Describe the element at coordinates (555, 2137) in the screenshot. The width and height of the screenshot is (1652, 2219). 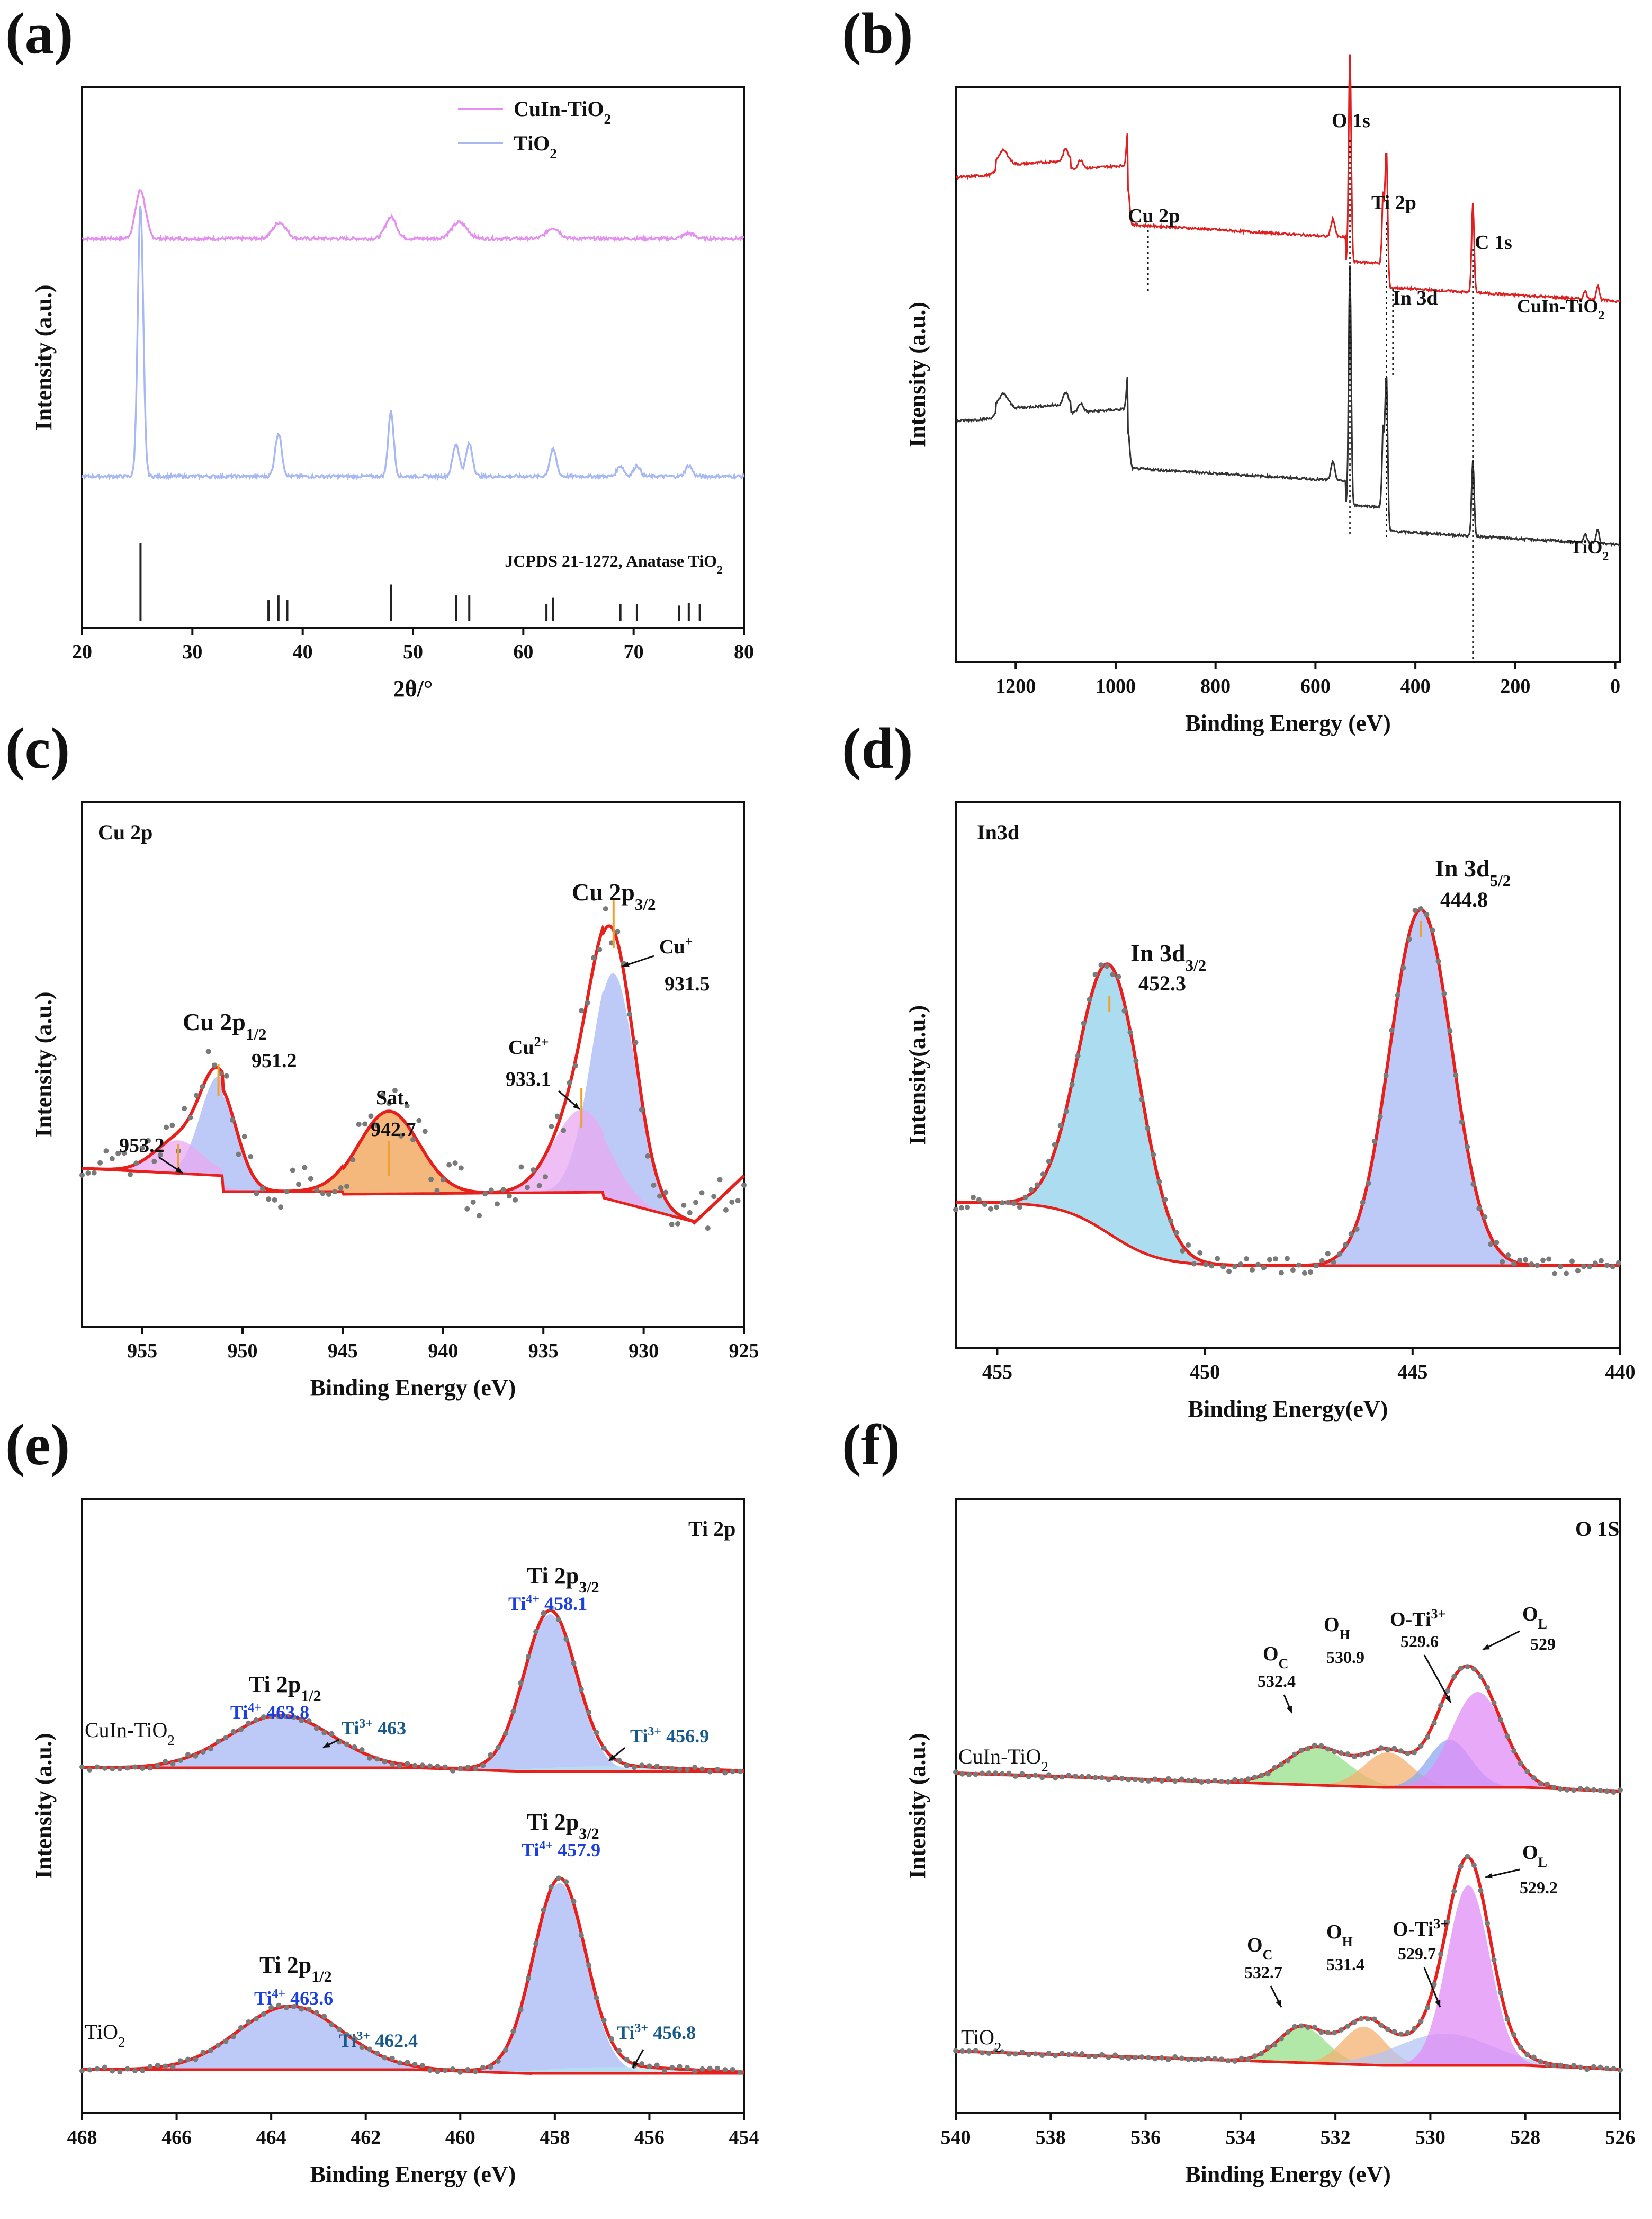
I see `x-tick-label: 458` at that location.